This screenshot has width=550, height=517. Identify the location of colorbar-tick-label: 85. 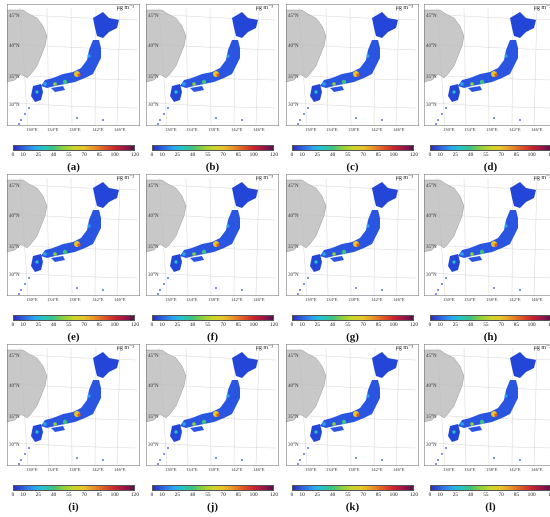
(99, 495).